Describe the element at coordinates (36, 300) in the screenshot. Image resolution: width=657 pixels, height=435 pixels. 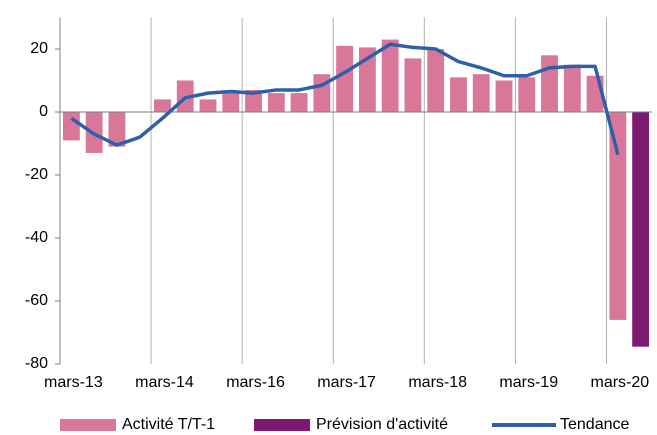
I see `y-tick-label: -60` at that location.